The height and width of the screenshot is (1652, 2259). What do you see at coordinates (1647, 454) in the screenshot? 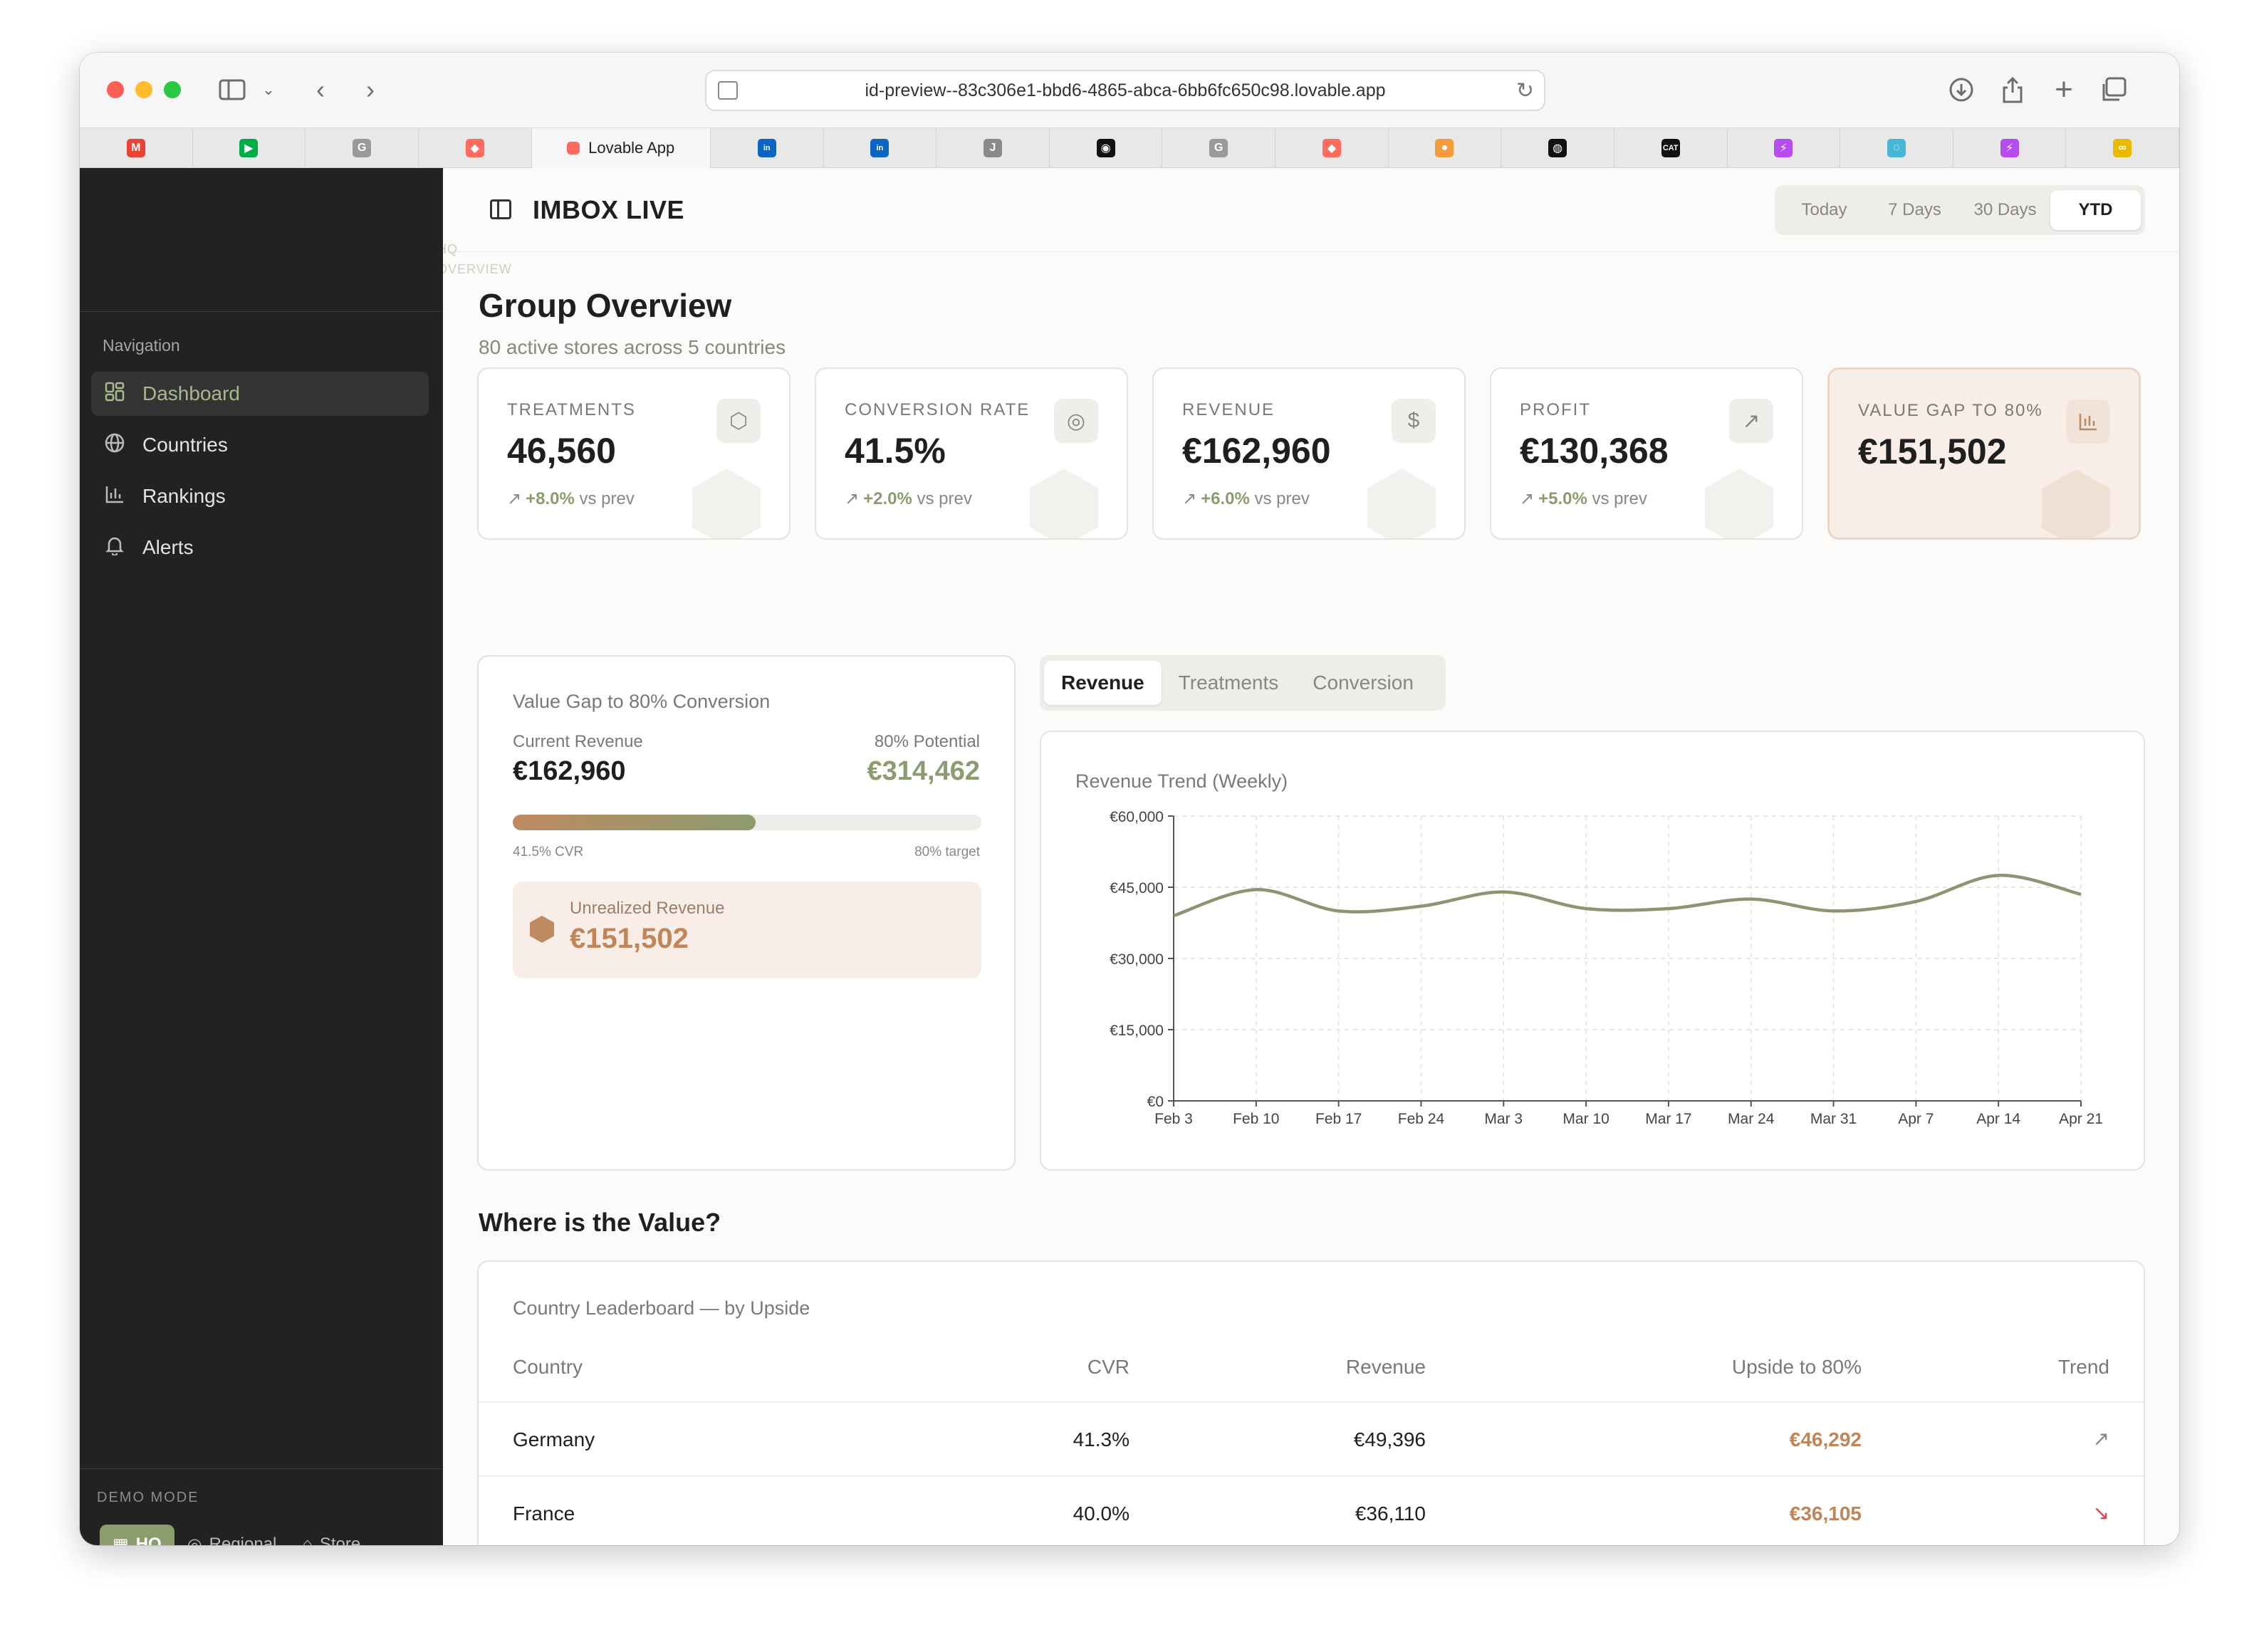
I see `kpi-card-profit: PROFIT €130,368 ↗ +5.0% vs prev ↗` at bounding box center [1647, 454].